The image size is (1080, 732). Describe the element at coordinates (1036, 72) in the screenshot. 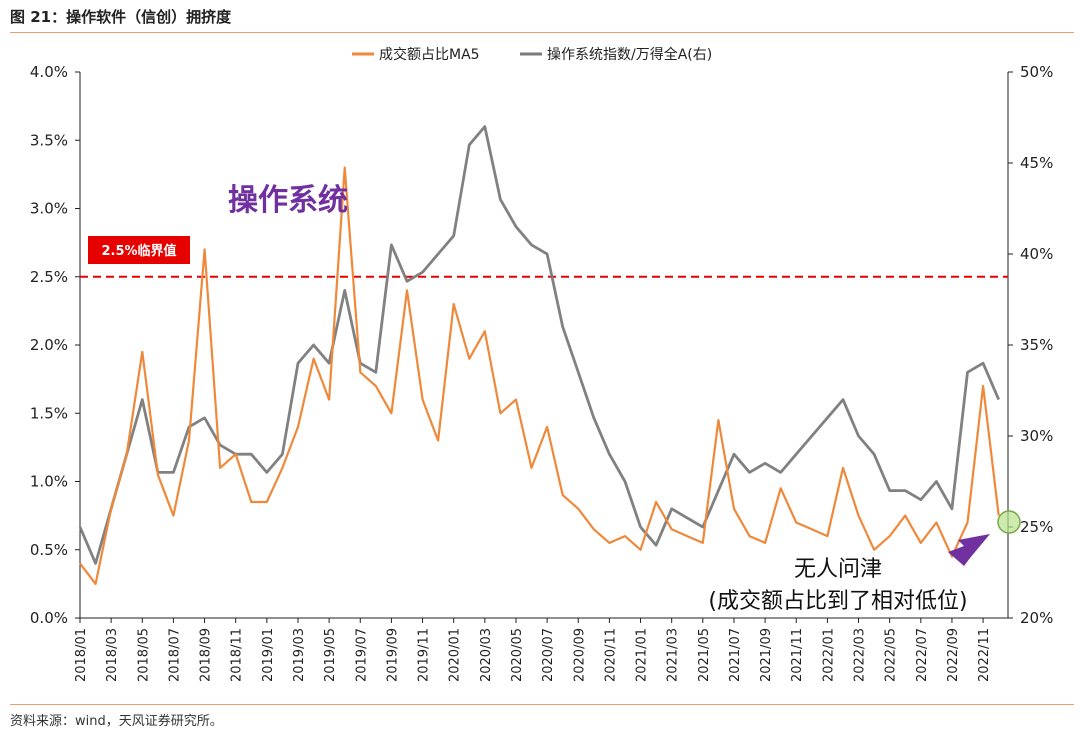

I see `y-right-tick-label: 50%` at that location.